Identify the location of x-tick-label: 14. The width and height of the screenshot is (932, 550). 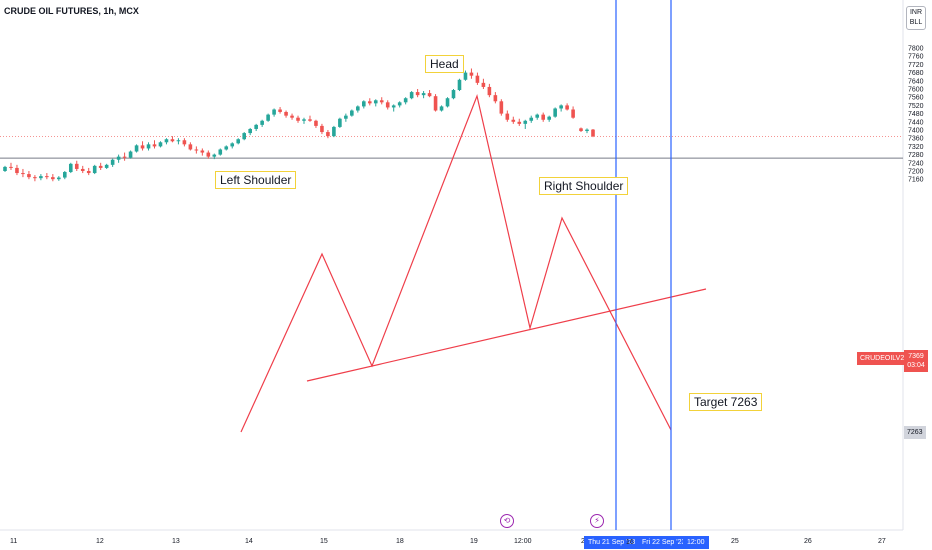
(249, 541).